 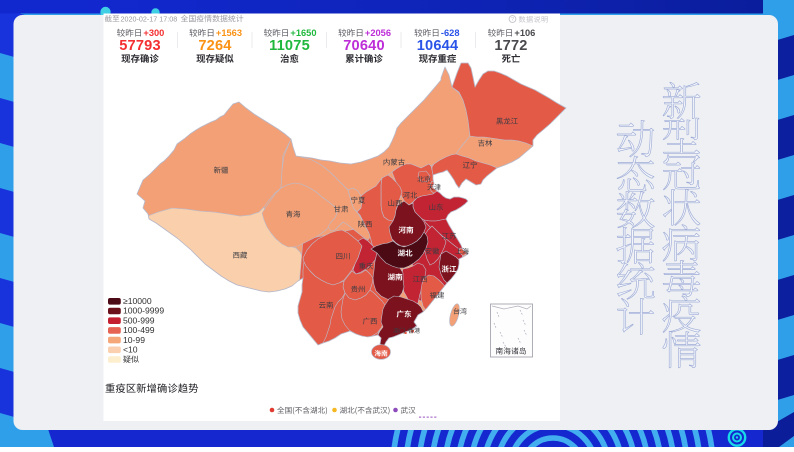 What do you see at coordinates (137, 301) in the screenshot?
I see `svg-text: ≥10000` at bounding box center [137, 301].